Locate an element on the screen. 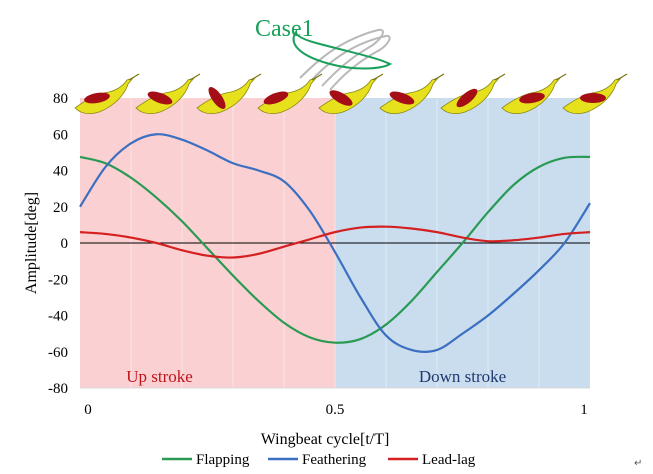  series-line-lead-lag is located at coordinates (335, 242).